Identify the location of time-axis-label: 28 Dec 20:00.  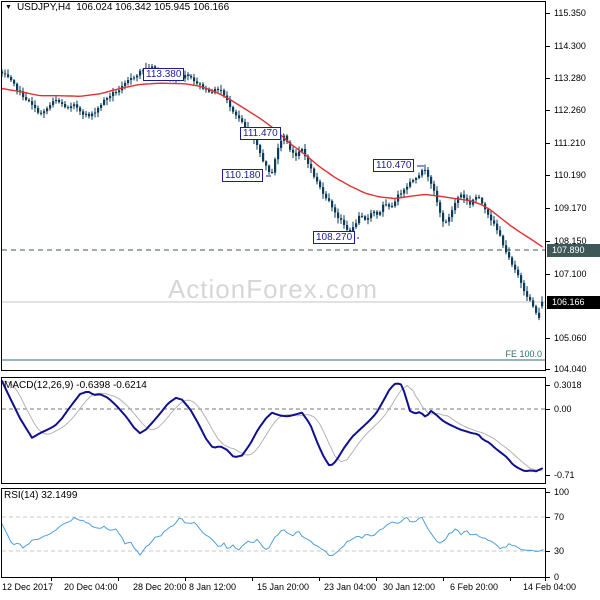
(160, 587).